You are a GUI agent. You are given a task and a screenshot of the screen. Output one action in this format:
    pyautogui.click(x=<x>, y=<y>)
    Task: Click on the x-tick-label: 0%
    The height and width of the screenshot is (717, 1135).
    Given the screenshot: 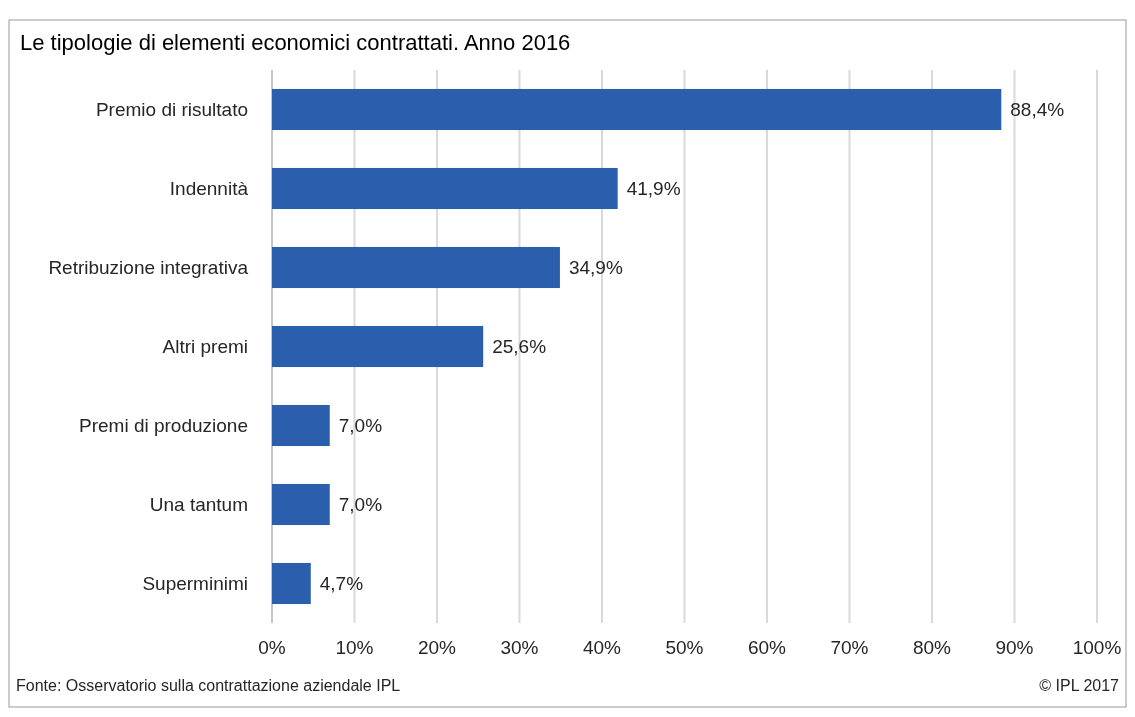 What is the action you would take?
    pyautogui.click(x=272, y=647)
    